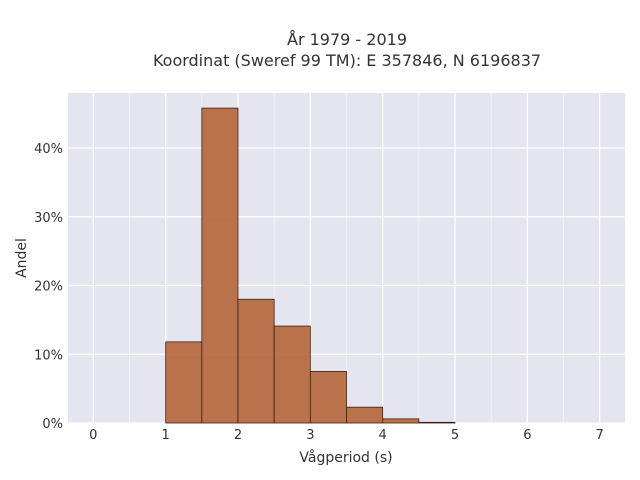  I want to click on x-tick-label: 2, so click(238, 435).